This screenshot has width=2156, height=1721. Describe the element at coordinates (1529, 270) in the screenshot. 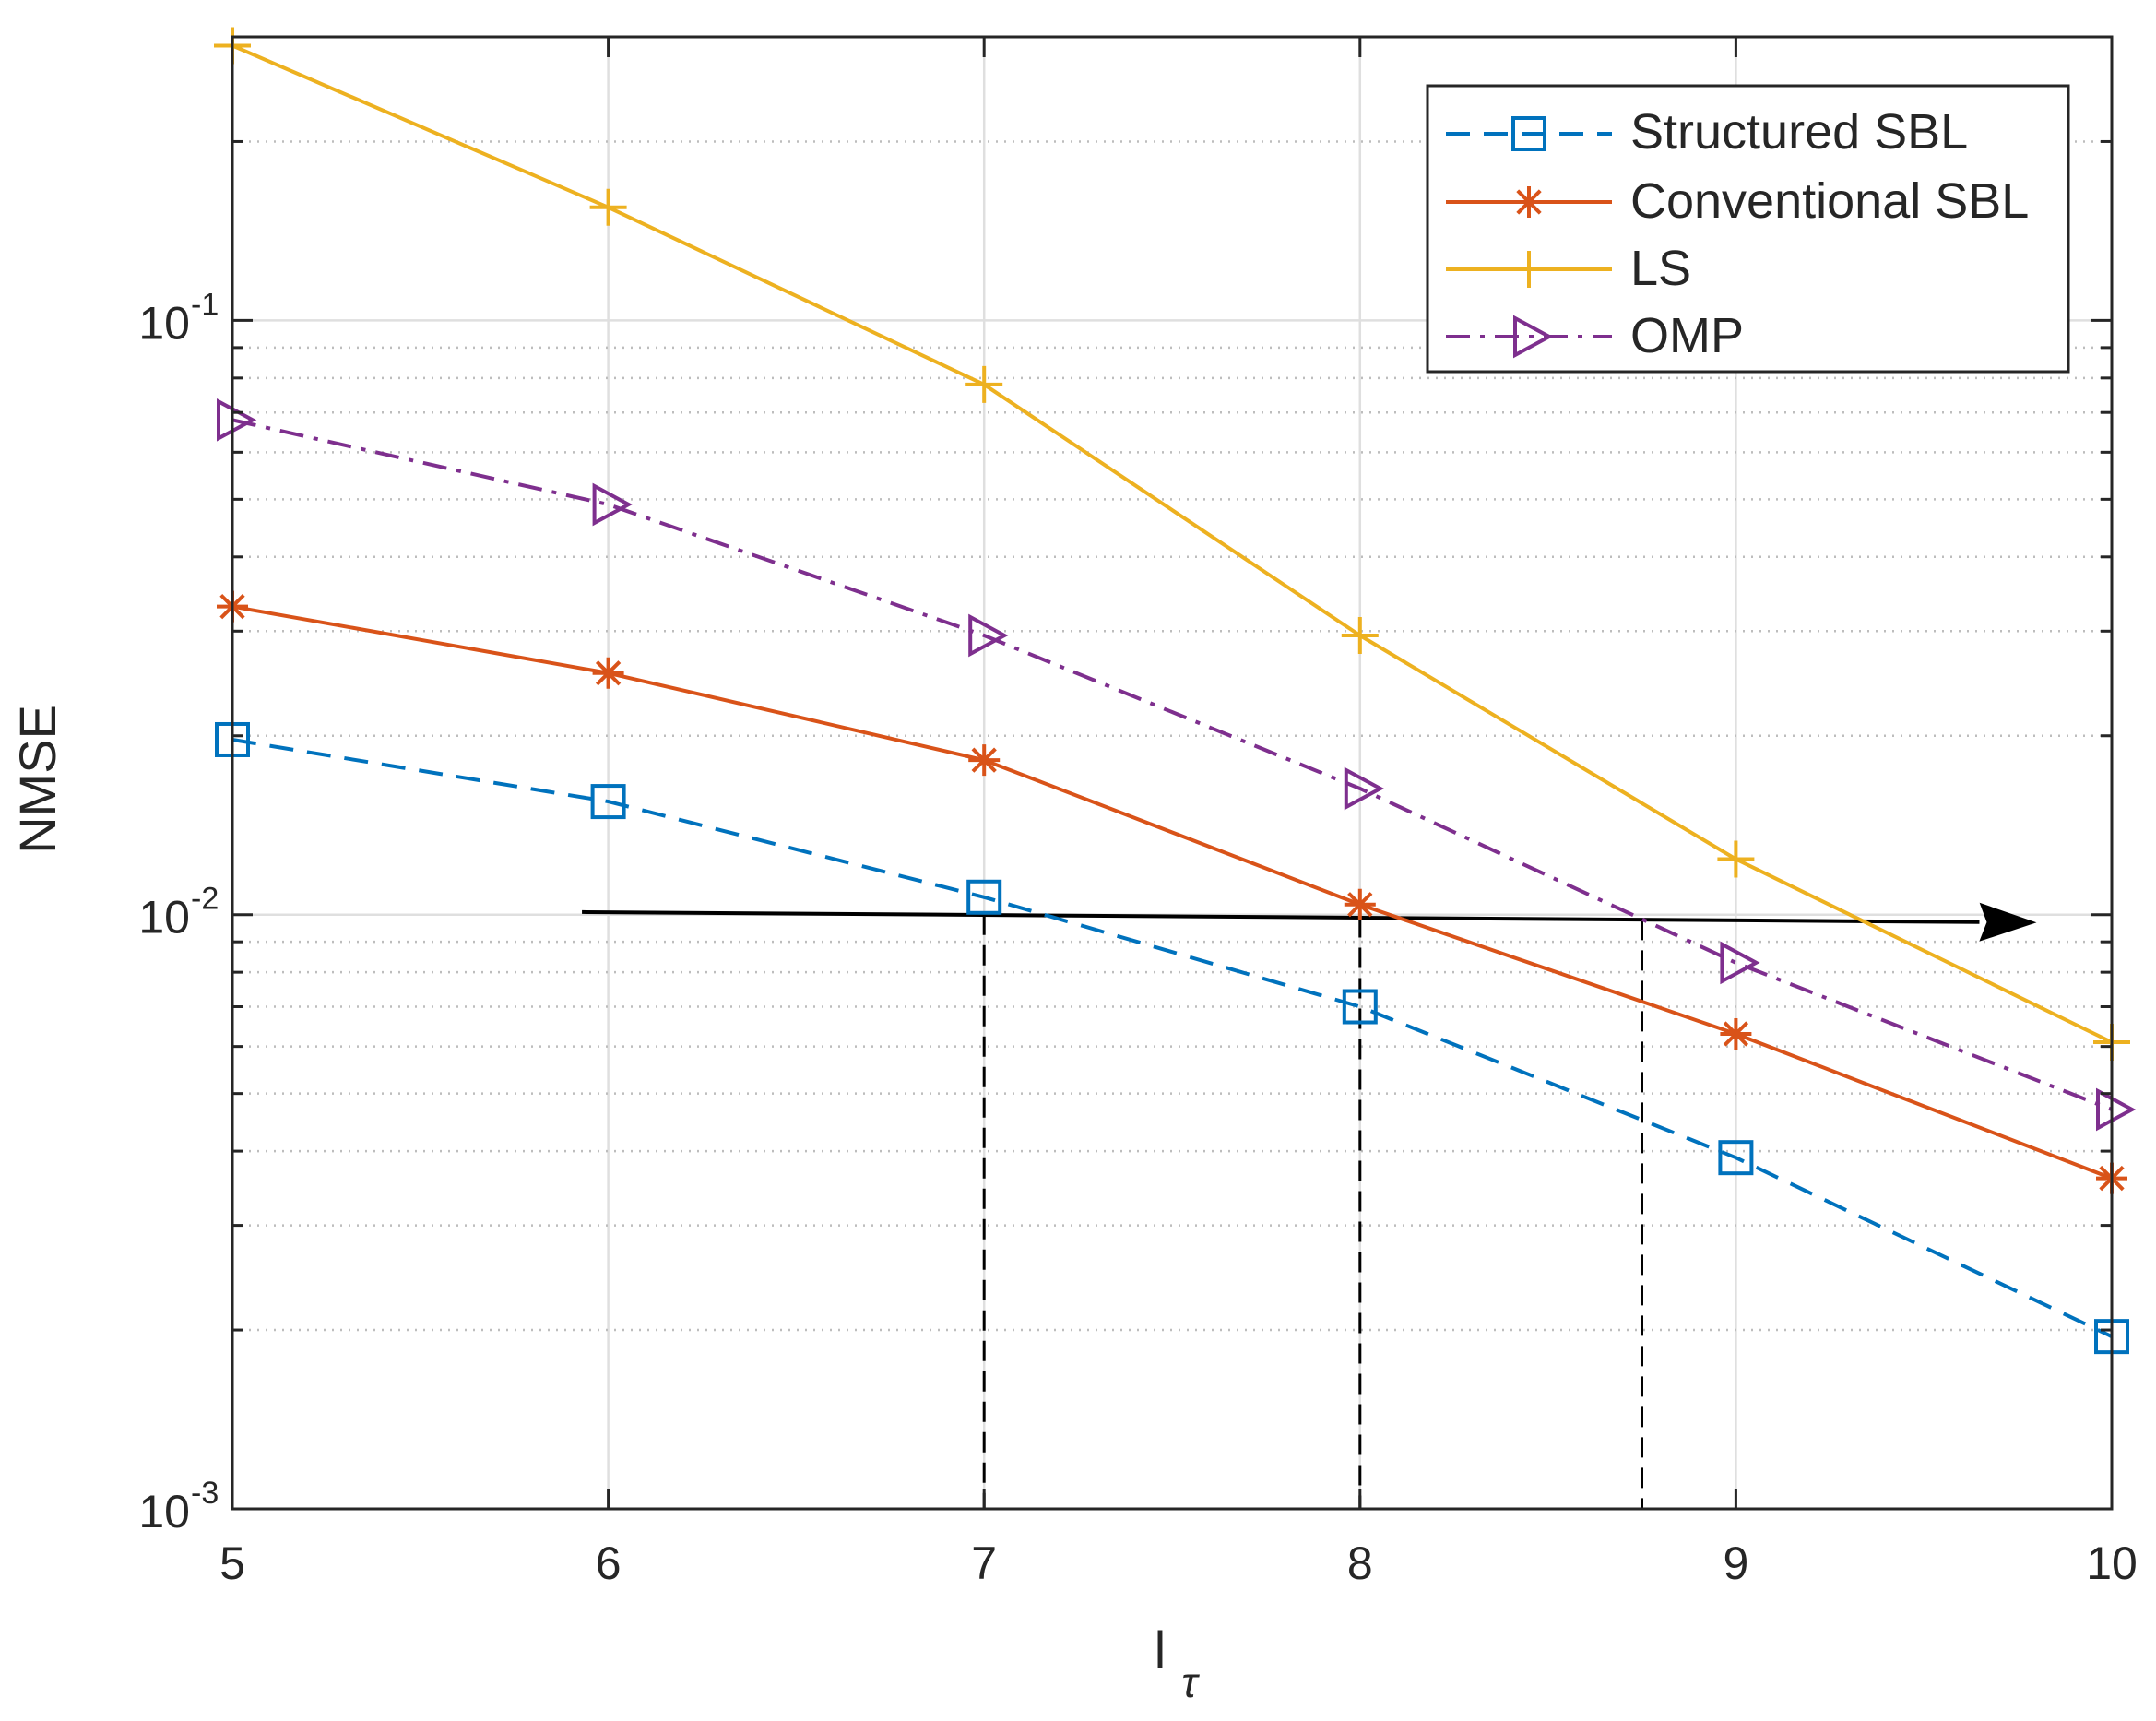

I see `legend-marker-ls` at that location.